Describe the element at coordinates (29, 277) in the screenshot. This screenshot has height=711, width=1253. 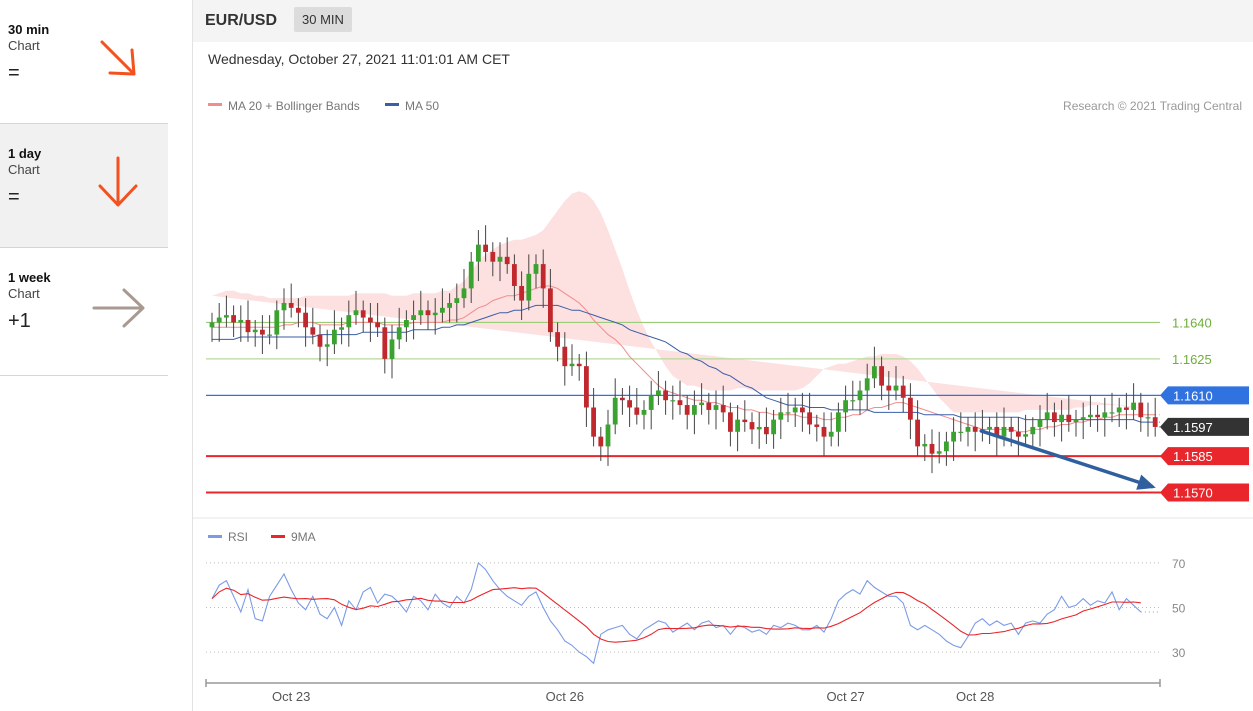
I see `sidebar-timeframe: 1 week` at that location.